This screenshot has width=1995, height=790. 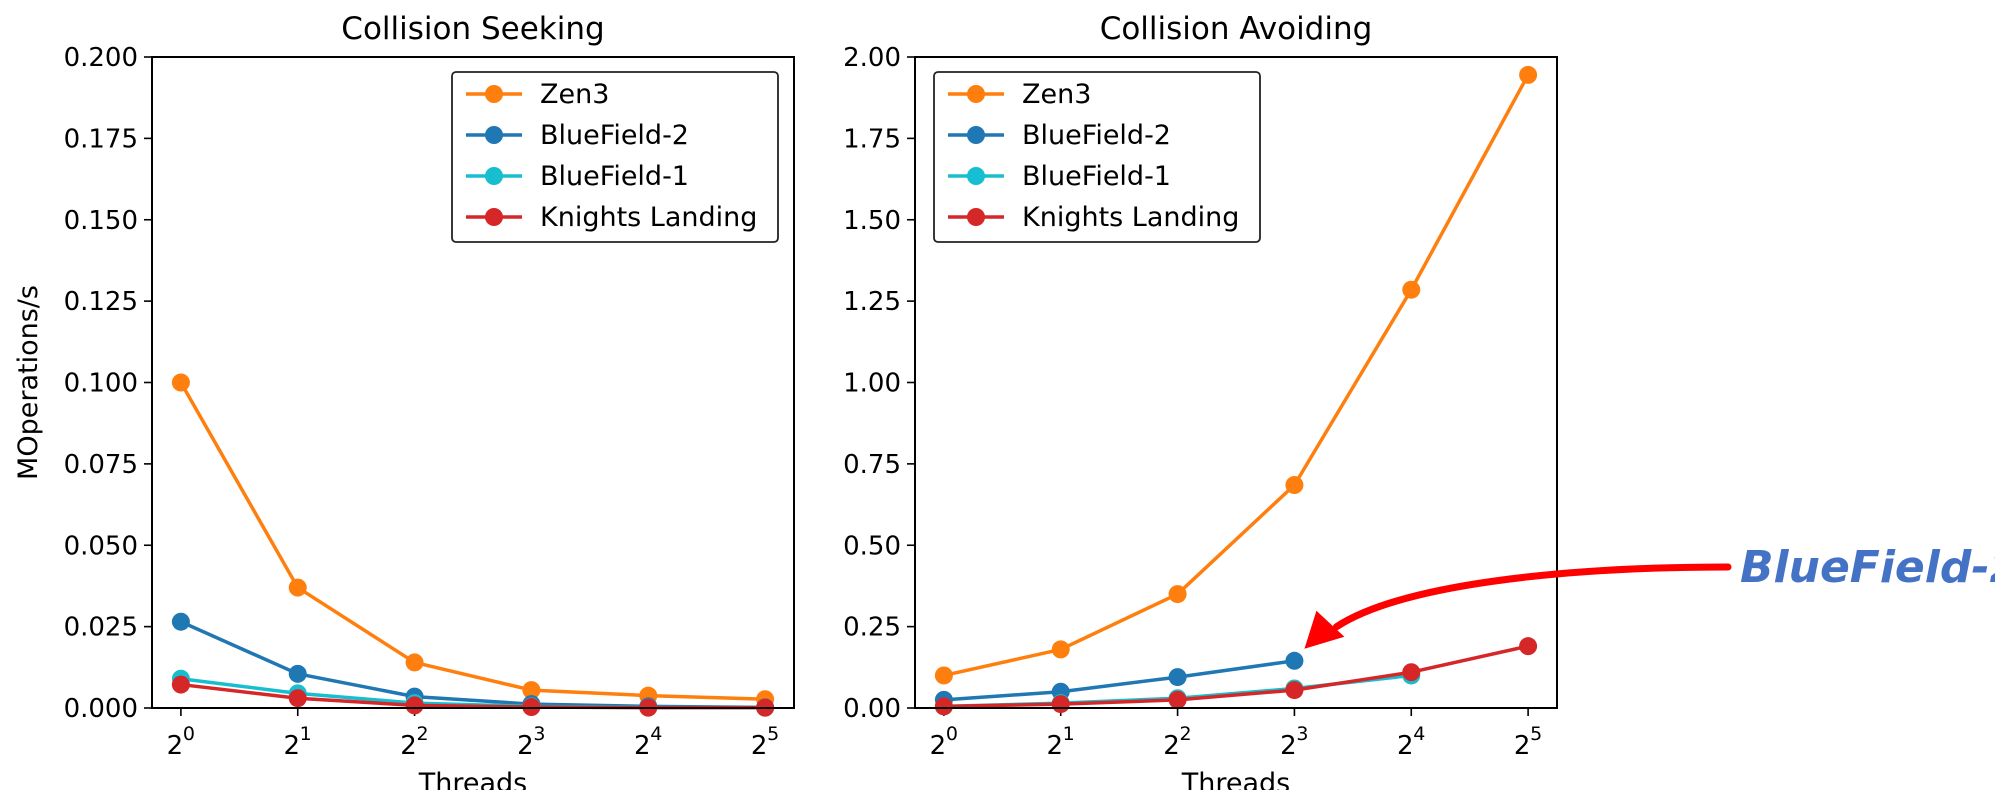 I want to click on y-tick-label: 1.25, so click(x=872, y=302).